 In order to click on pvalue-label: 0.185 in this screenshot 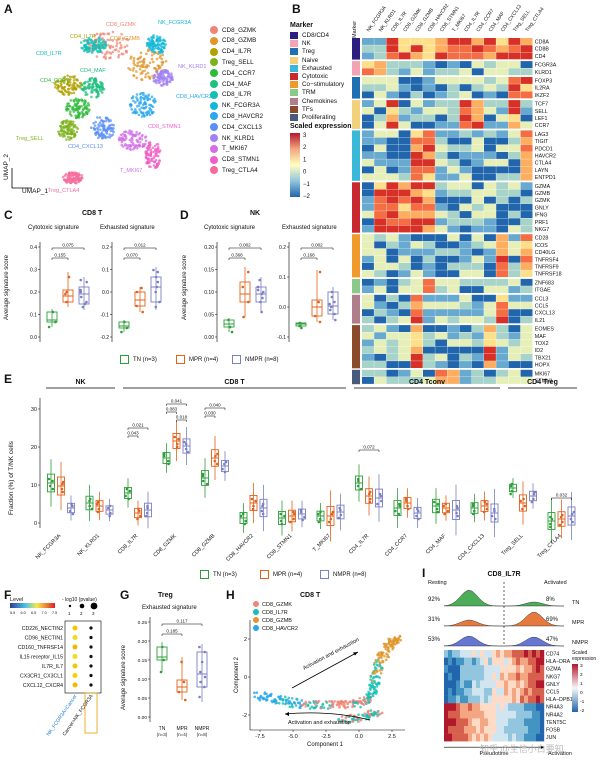, I will do `click(172, 631)`.